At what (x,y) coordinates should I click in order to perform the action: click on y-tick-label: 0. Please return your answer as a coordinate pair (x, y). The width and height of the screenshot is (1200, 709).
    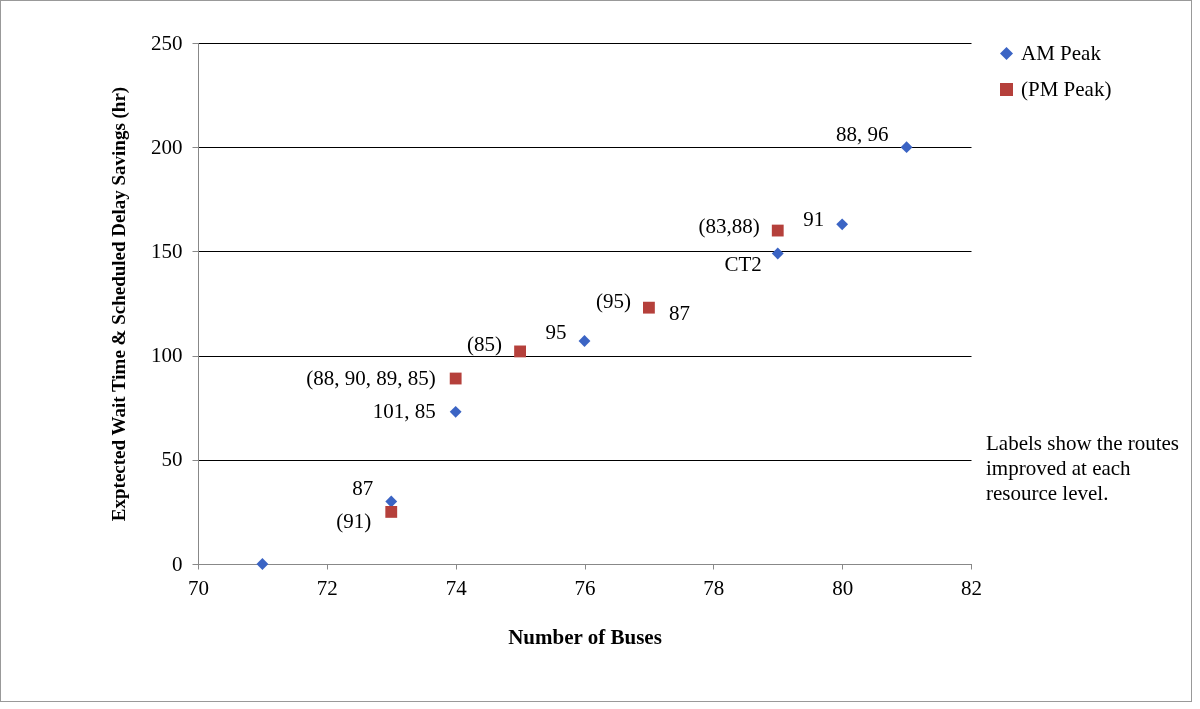
    Looking at the image, I should click on (177, 563).